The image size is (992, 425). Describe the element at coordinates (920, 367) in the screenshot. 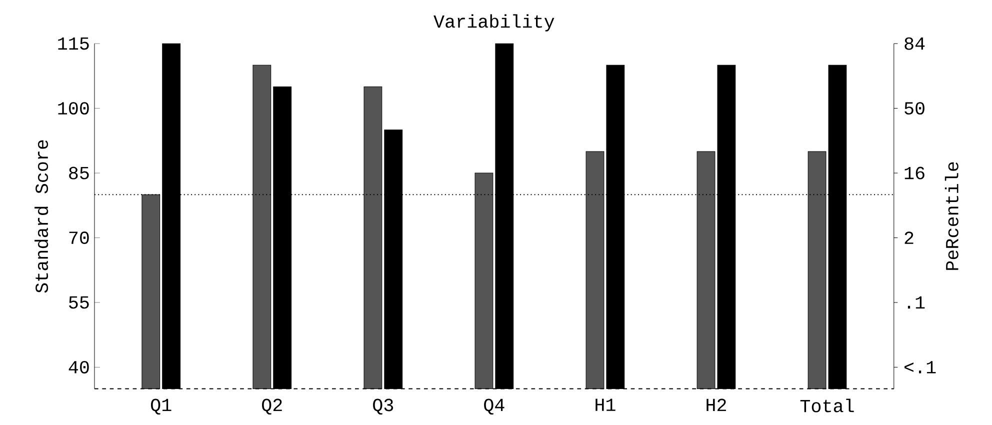

I see `text: <.1` at that location.